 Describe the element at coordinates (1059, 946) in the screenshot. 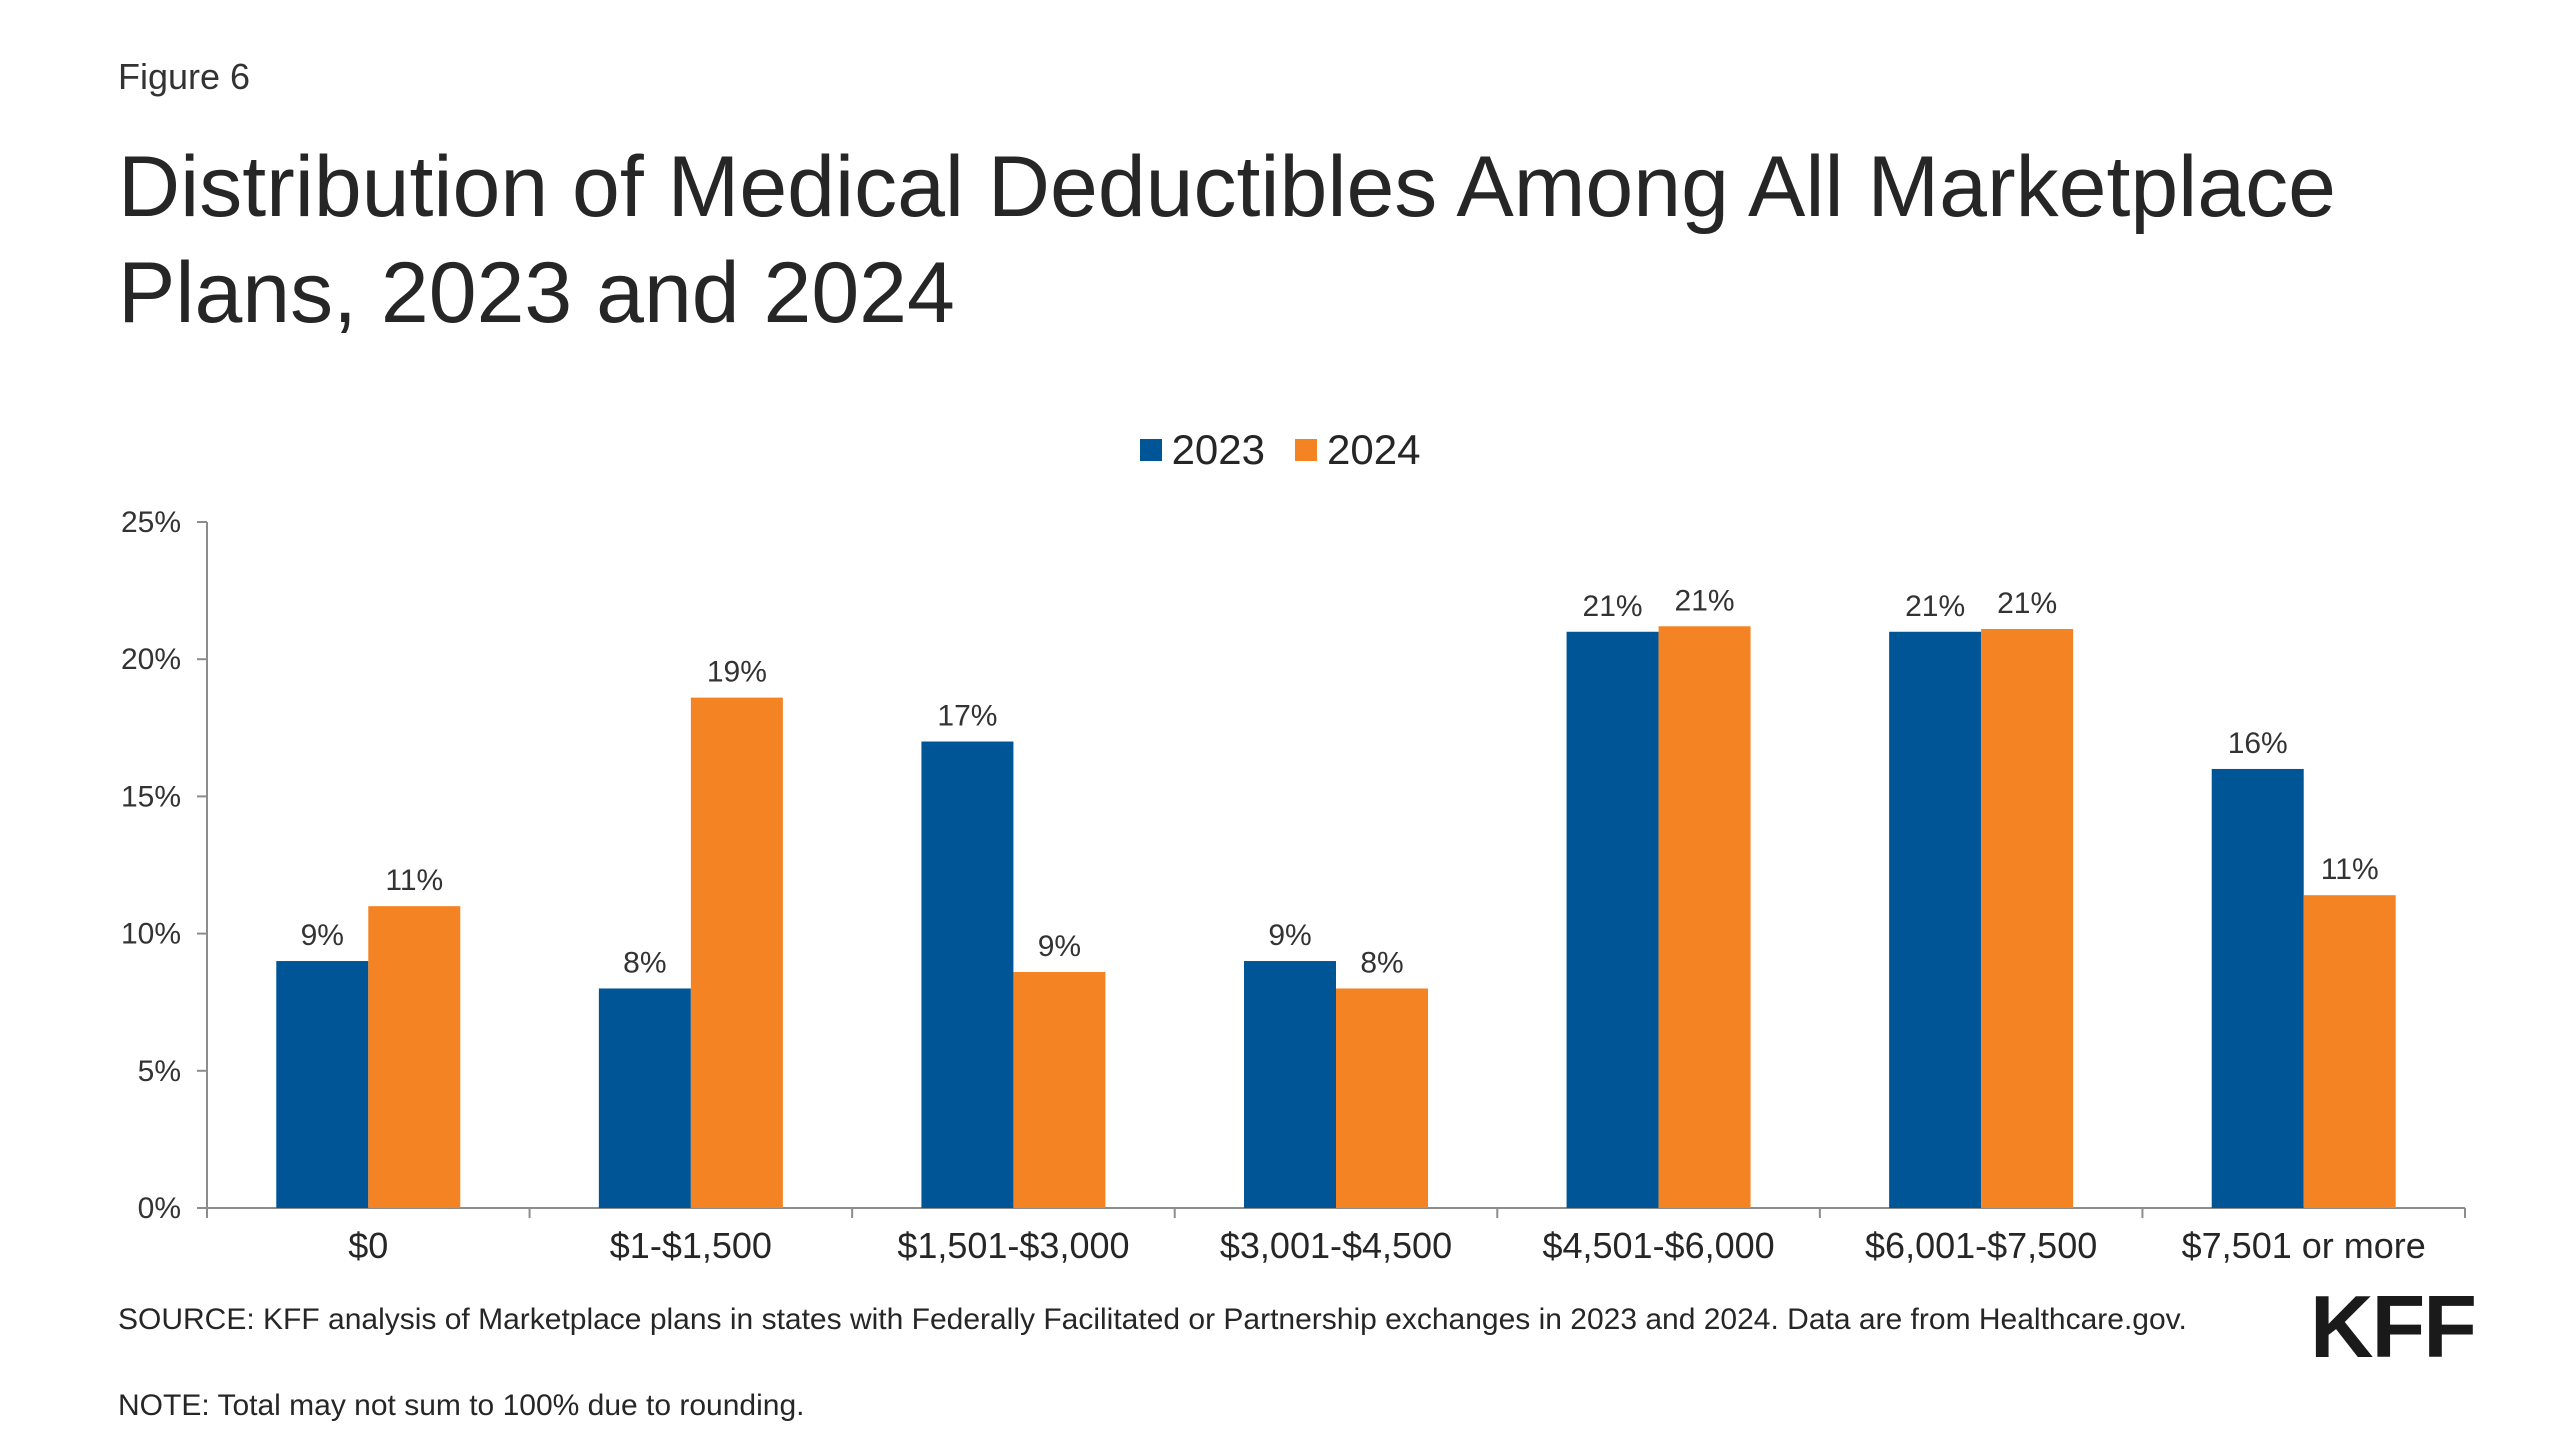

I see `data-label-2024: 9%` at that location.